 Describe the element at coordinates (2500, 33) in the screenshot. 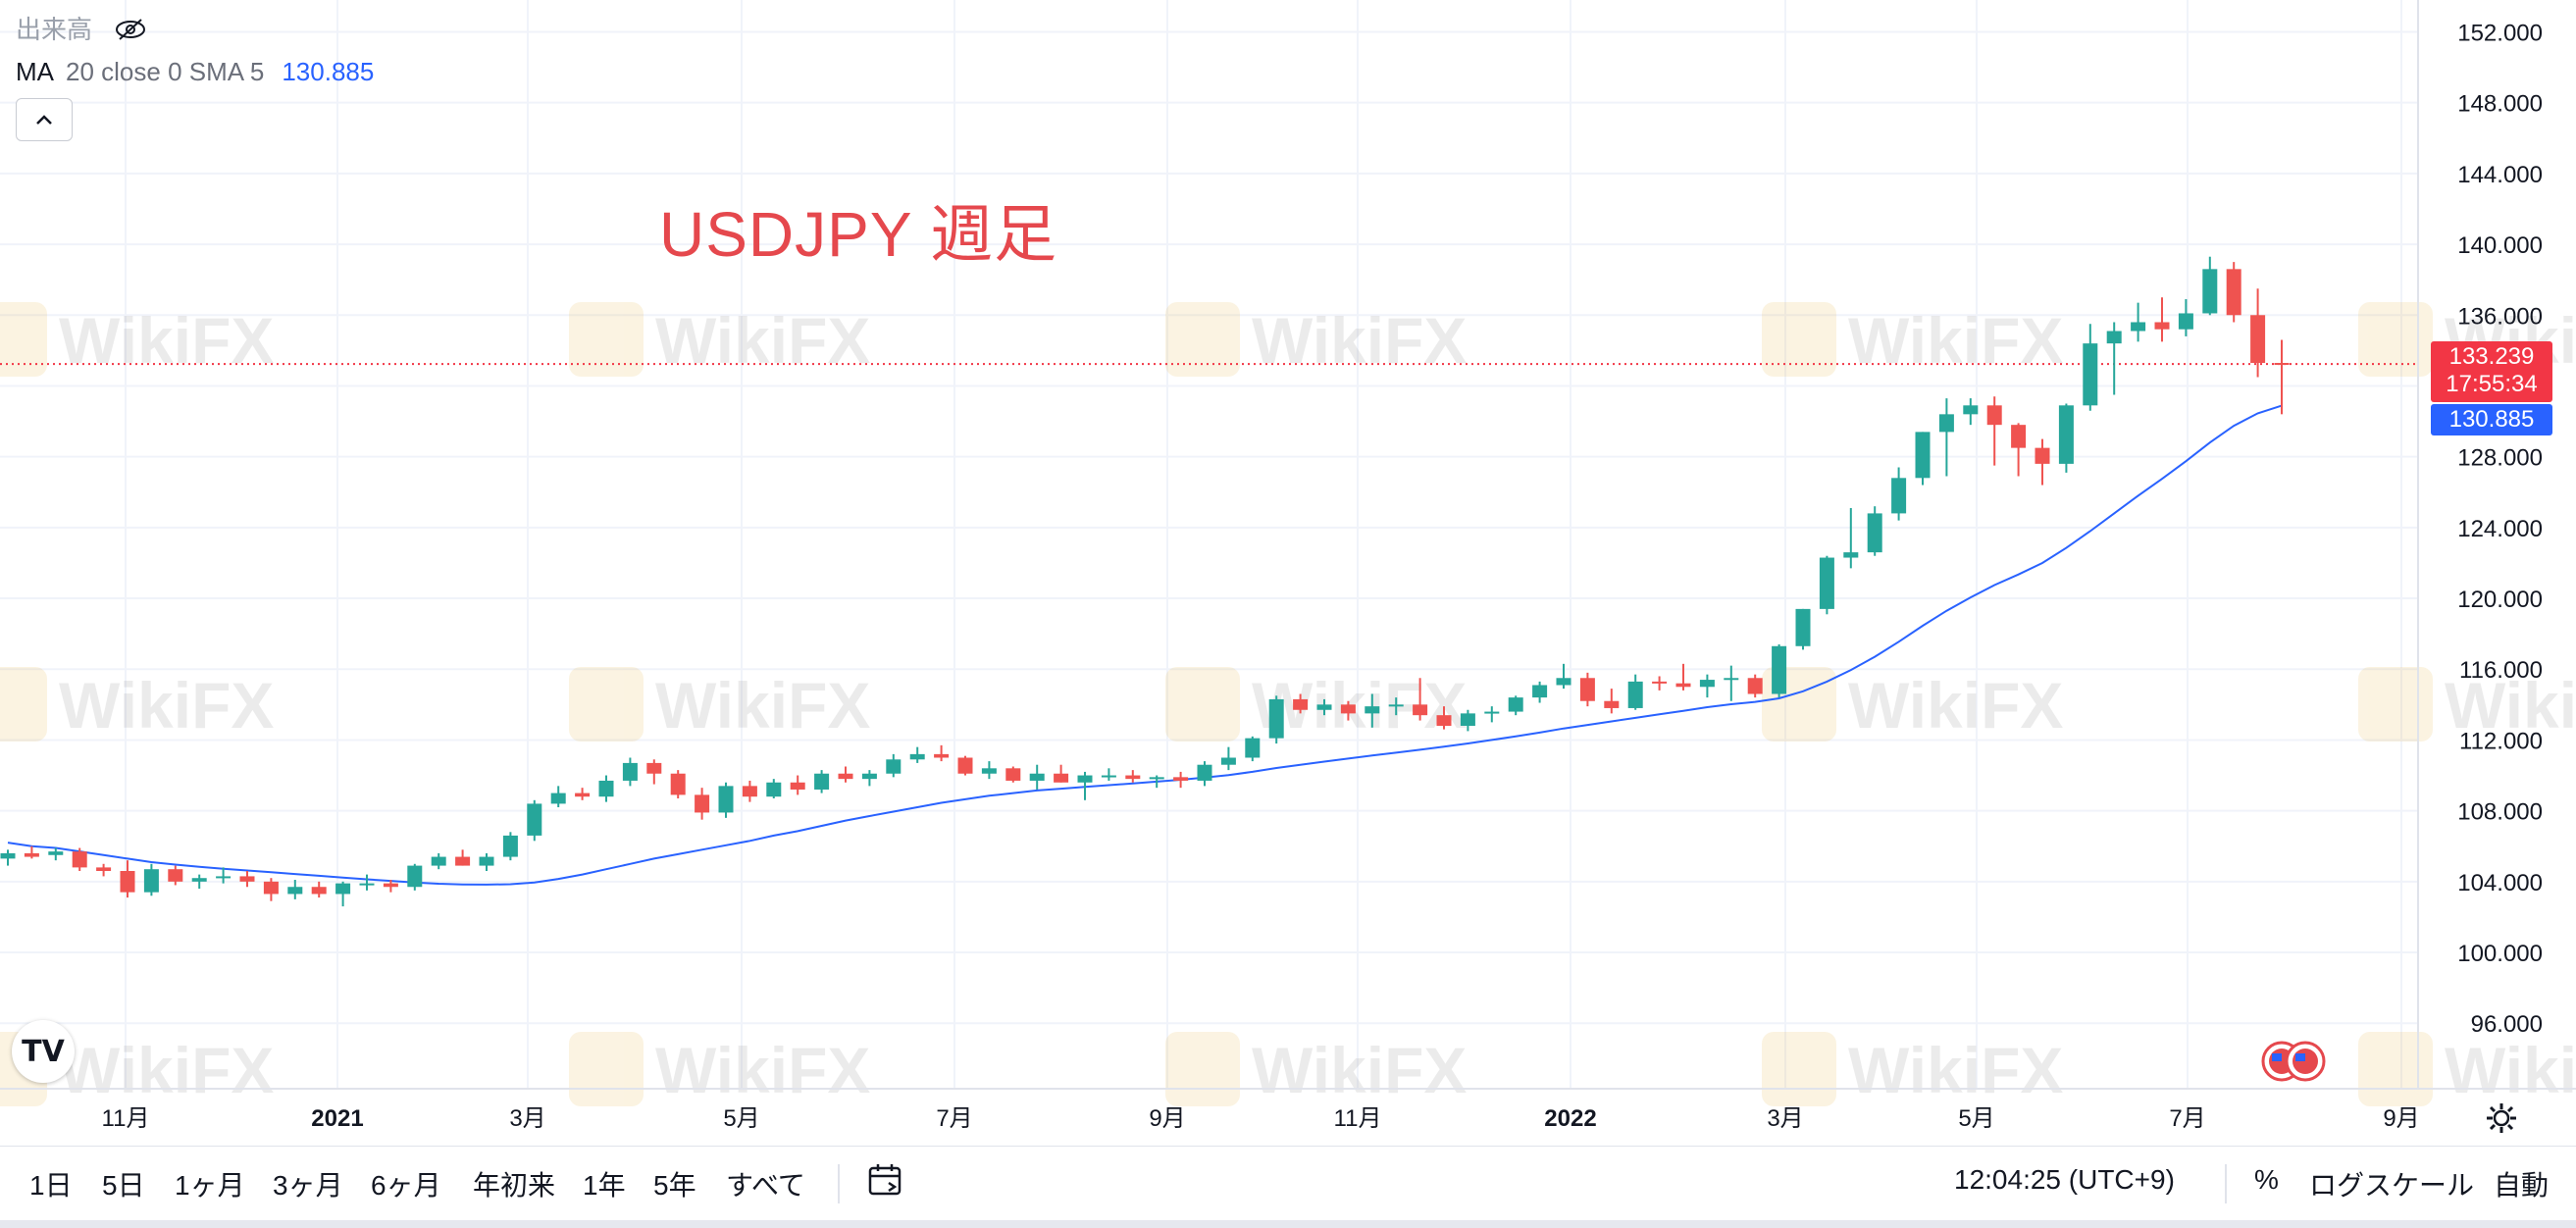

I see `y-tick-label: 152.000` at that location.